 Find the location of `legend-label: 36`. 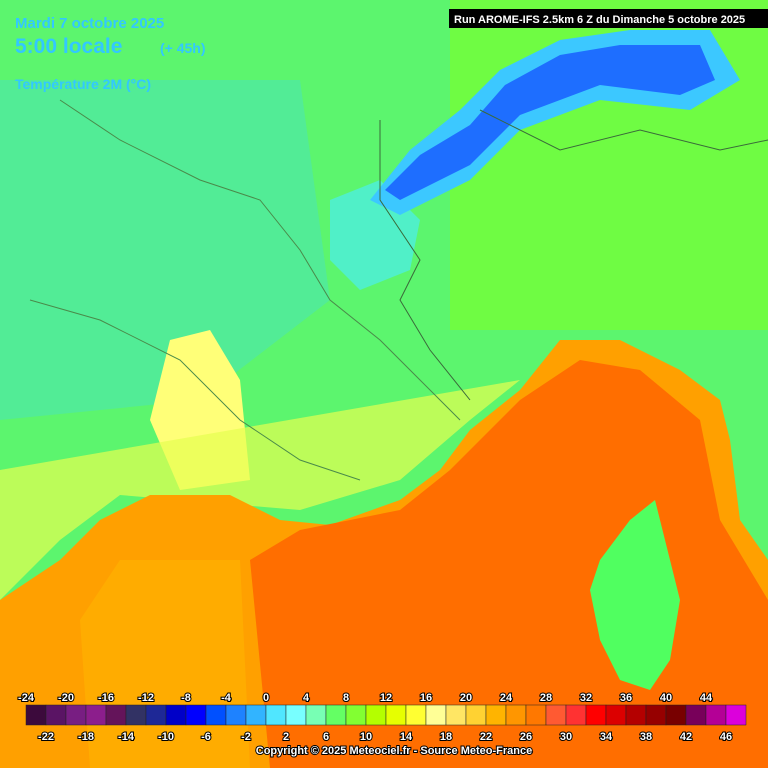

legend-label: 36 is located at coordinates (626, 698).